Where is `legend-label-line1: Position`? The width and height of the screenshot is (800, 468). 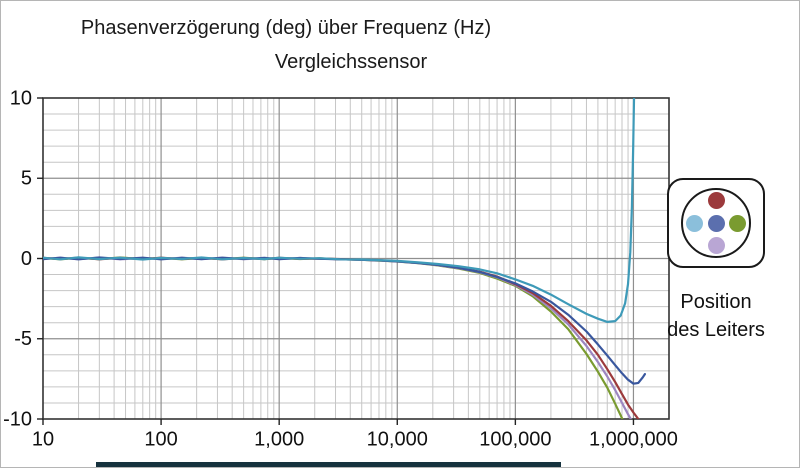
legend-label-line1: Position is located at coordinates (716, 302).